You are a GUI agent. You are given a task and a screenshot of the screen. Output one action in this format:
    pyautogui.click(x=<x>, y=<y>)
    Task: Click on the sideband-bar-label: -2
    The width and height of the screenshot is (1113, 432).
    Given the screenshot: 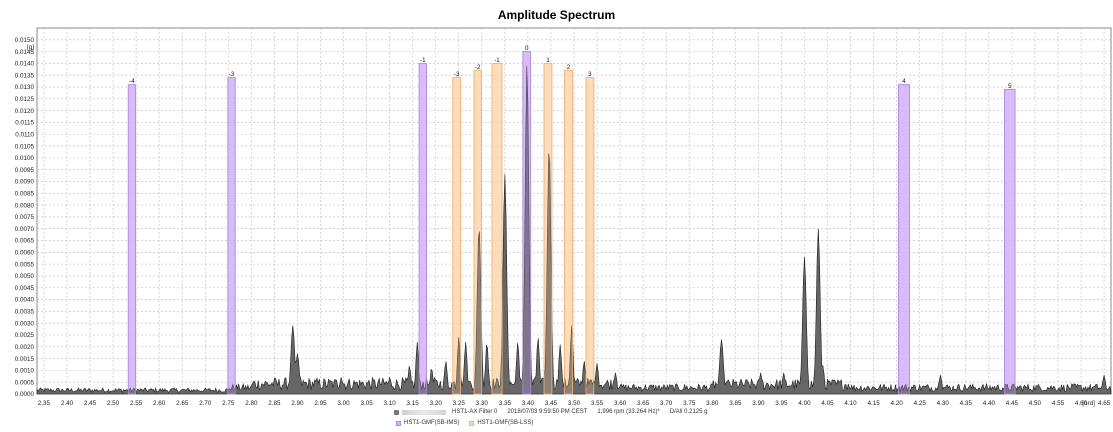 What is the action you would take?
    pyautogui.click(x=478, y=67)
    